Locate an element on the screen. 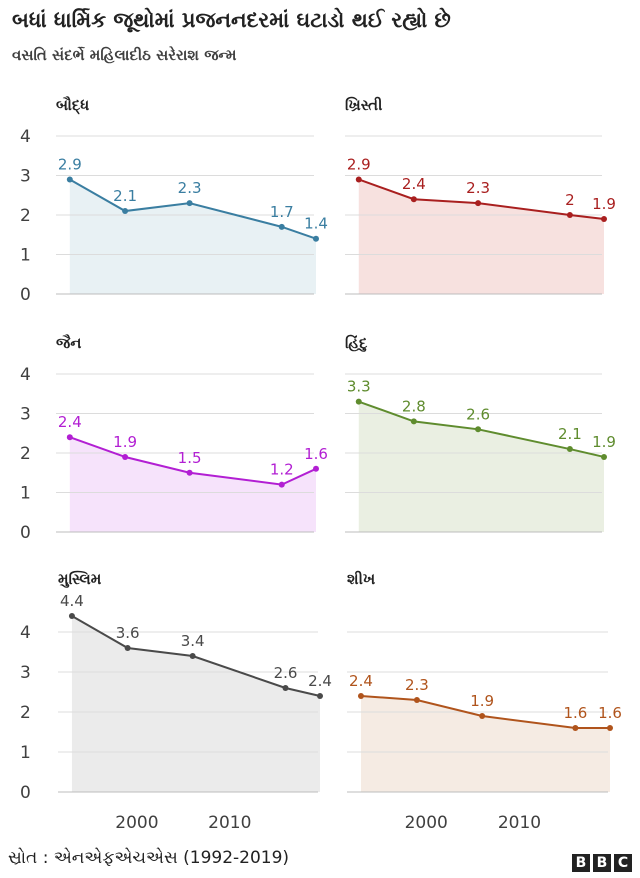 Image resolution: width=640 pixels, height=878 pixels. data-label: 3.4 is located at coordinates (193, 641).